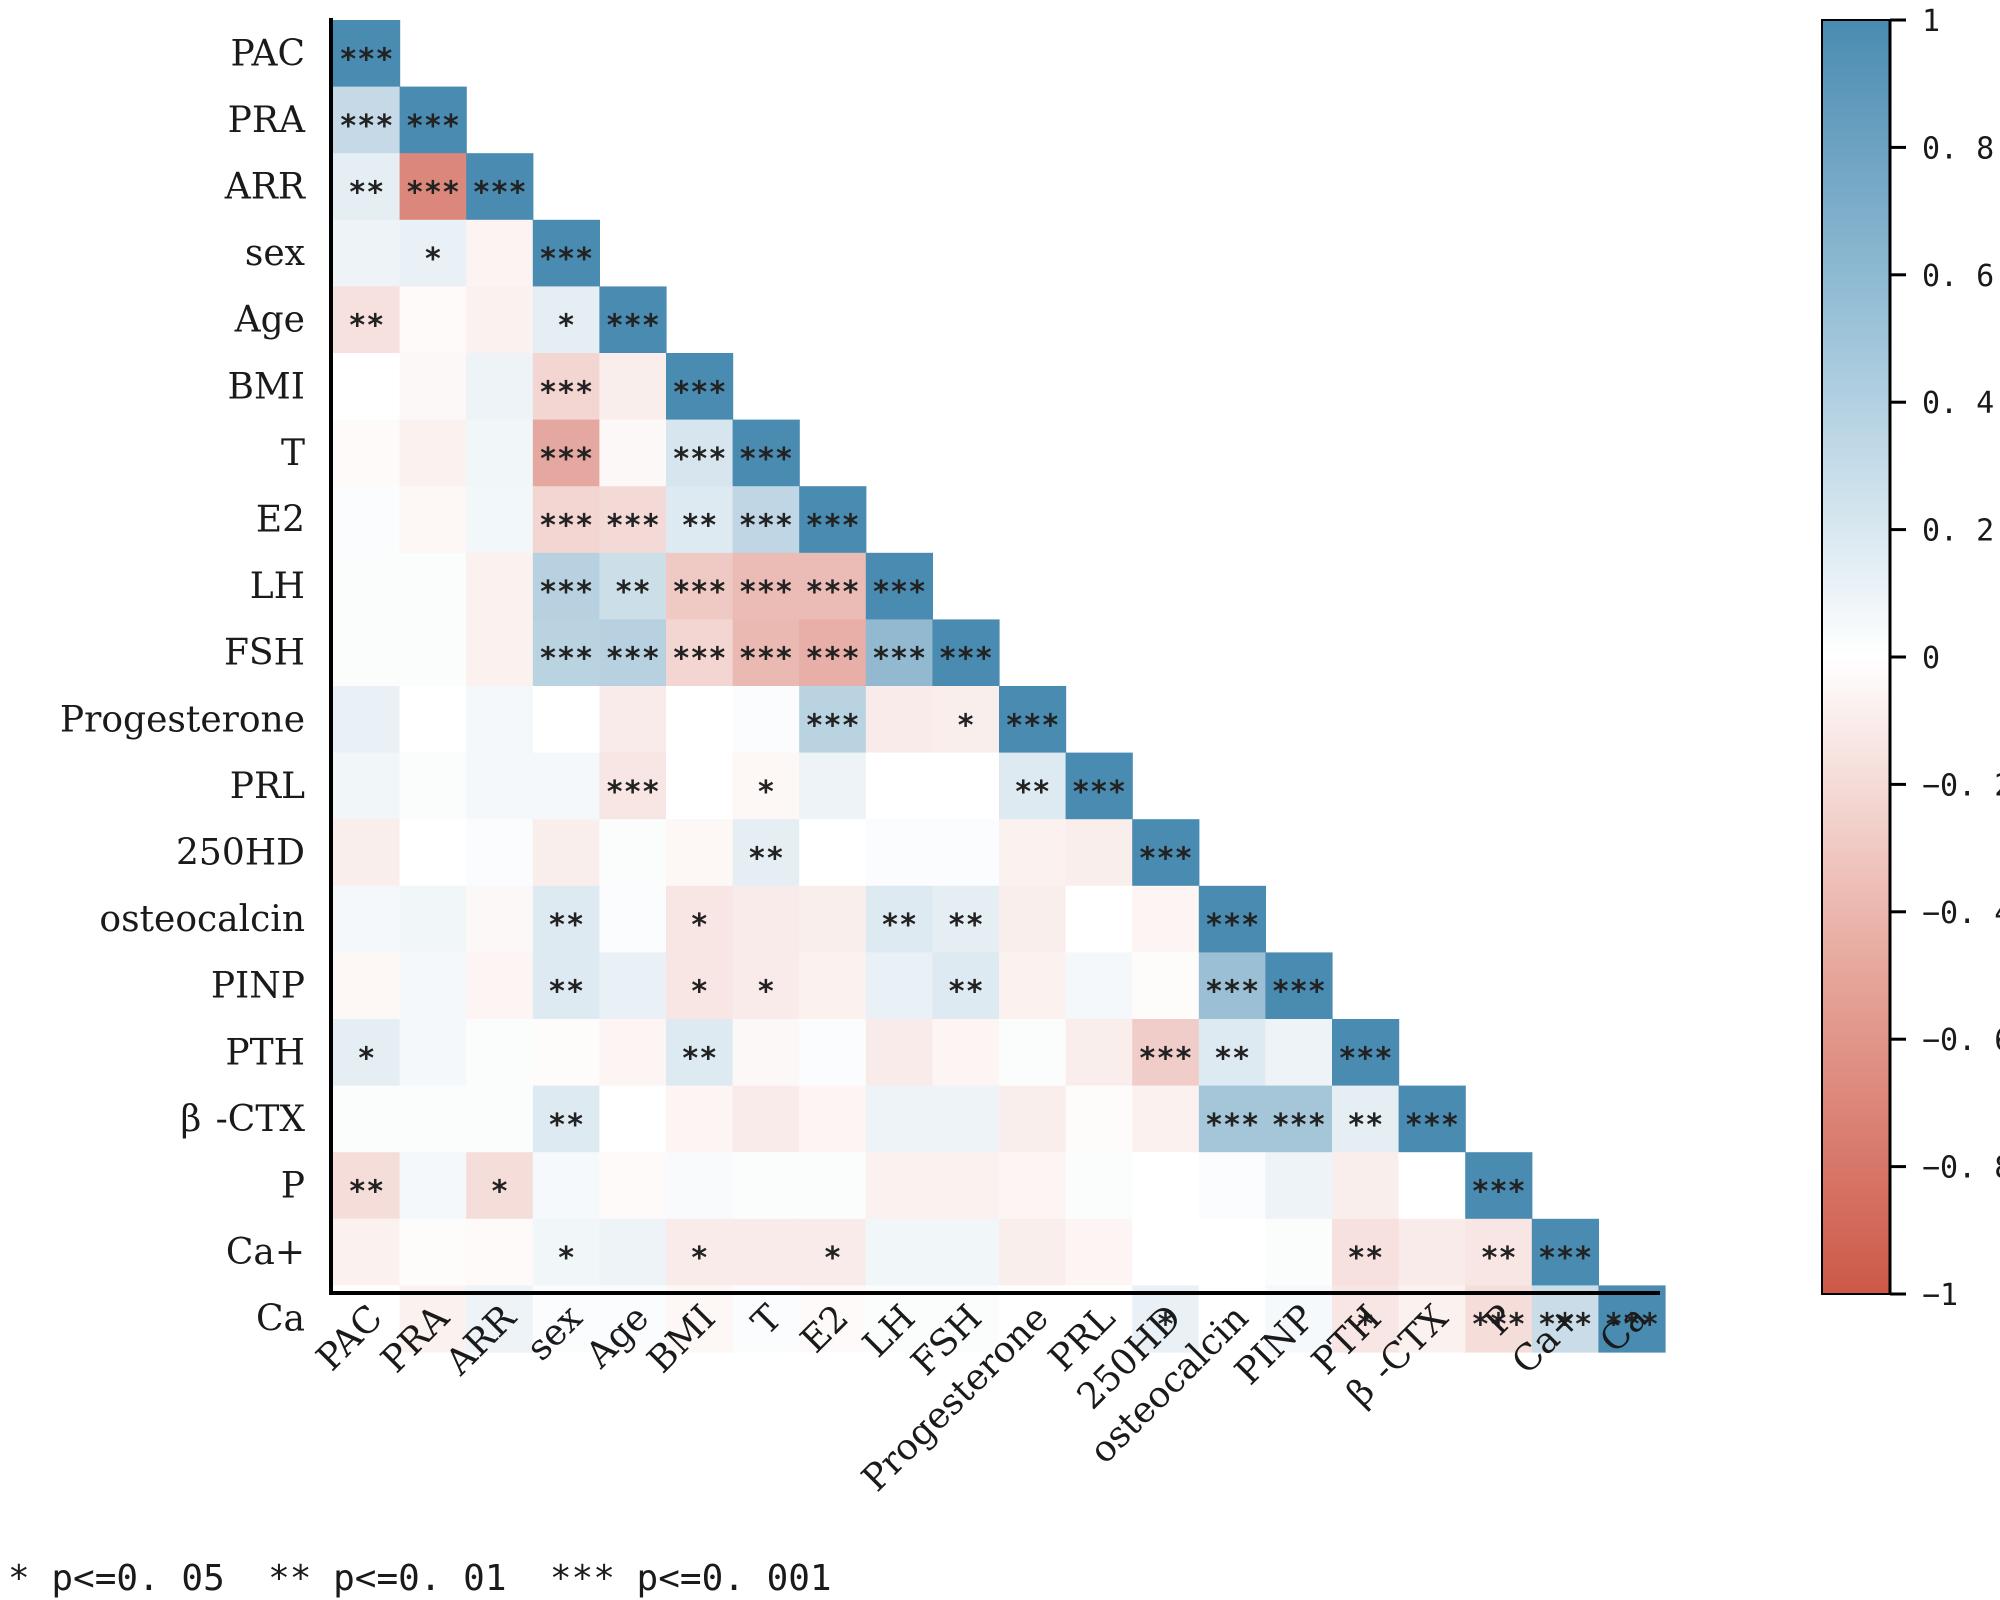  Describe the element at coordinates (1032, 725) in the screenshot. I see `significance-mark-10-10: ***` at that location.